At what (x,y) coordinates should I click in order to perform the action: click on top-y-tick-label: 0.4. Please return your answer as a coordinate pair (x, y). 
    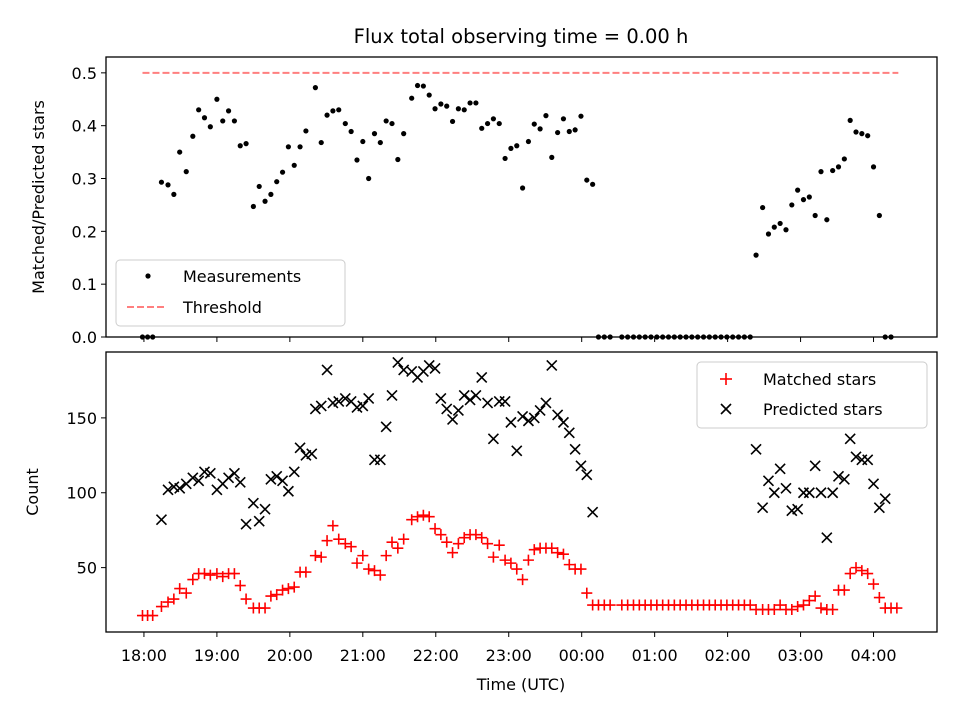
    Looking at the image, I should click on (84, 126).